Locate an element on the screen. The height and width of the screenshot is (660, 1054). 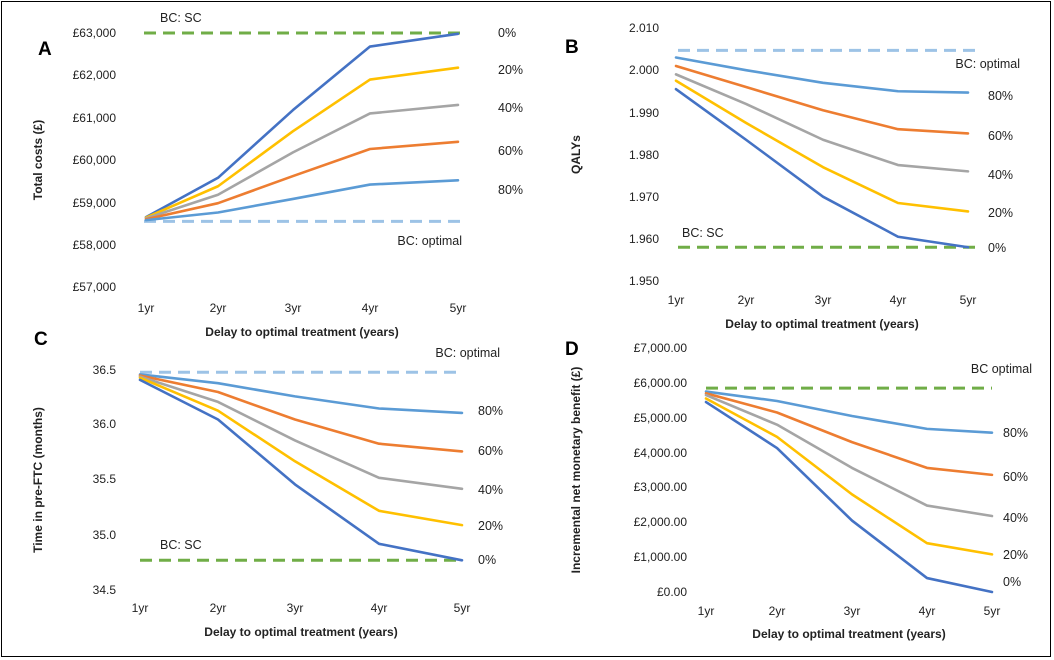
panel-letter: A is located at coordinates (45, 49).